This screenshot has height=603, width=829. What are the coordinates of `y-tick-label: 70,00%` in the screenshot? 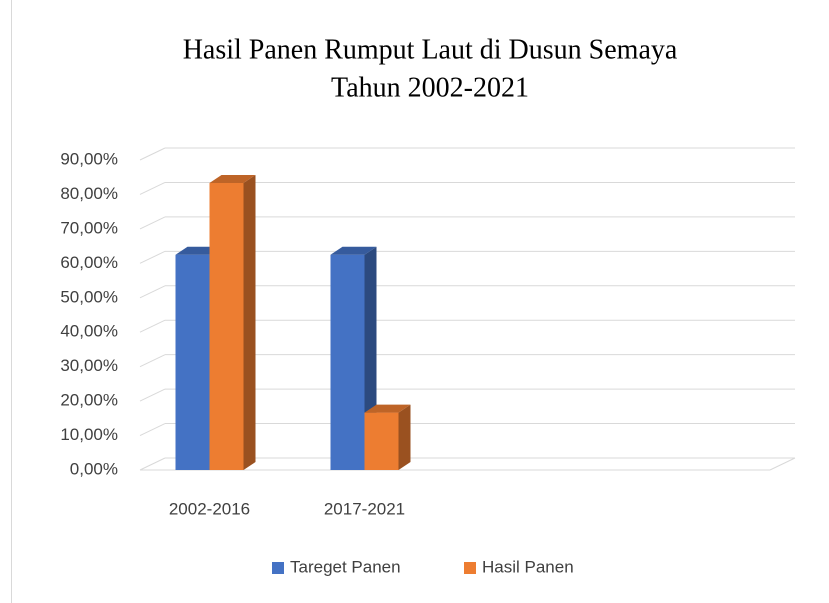 It's located at (89, 227).